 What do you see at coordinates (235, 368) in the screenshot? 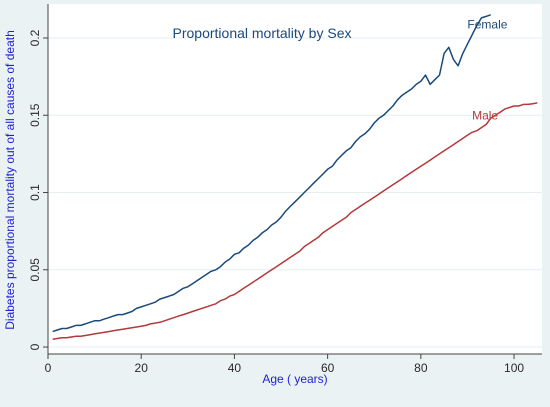
I see `x-tick-label: 40` at bounding box center [235, 368].